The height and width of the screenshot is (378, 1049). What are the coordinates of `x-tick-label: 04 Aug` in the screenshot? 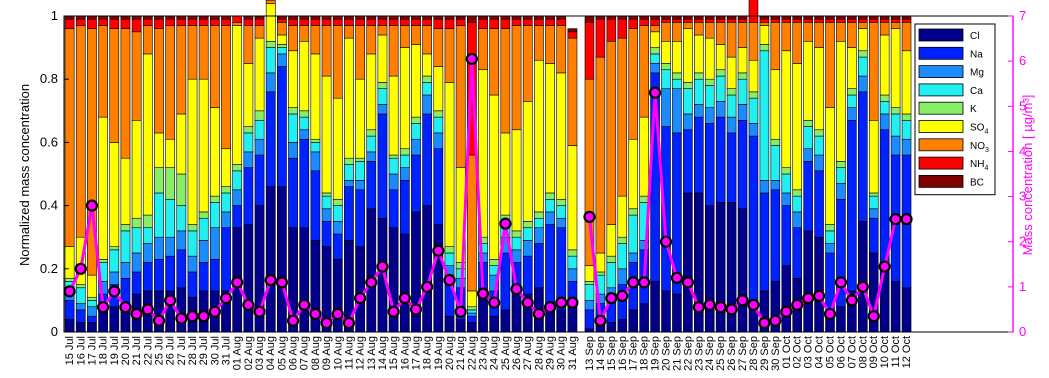 It's located at (271, 353).